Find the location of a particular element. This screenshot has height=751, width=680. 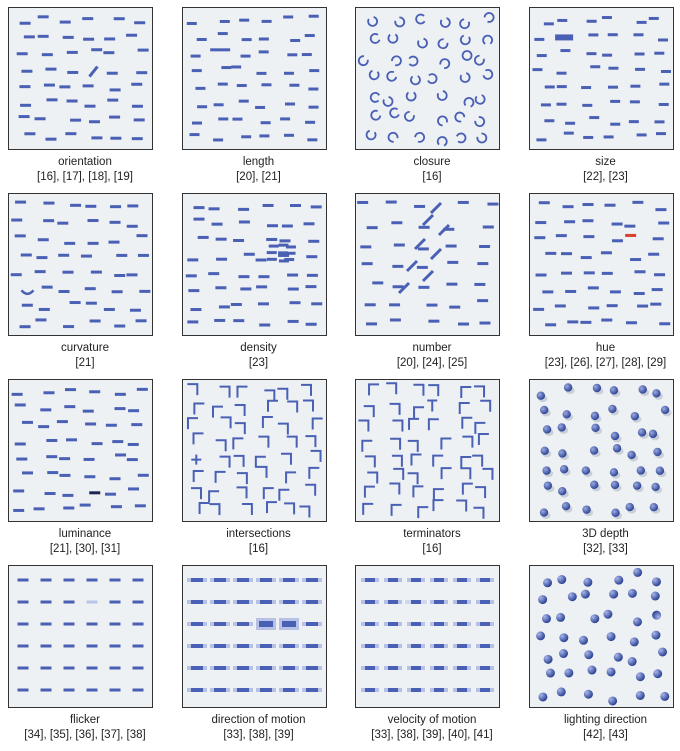

target-dark-dash is located at coordinates (95, 493).